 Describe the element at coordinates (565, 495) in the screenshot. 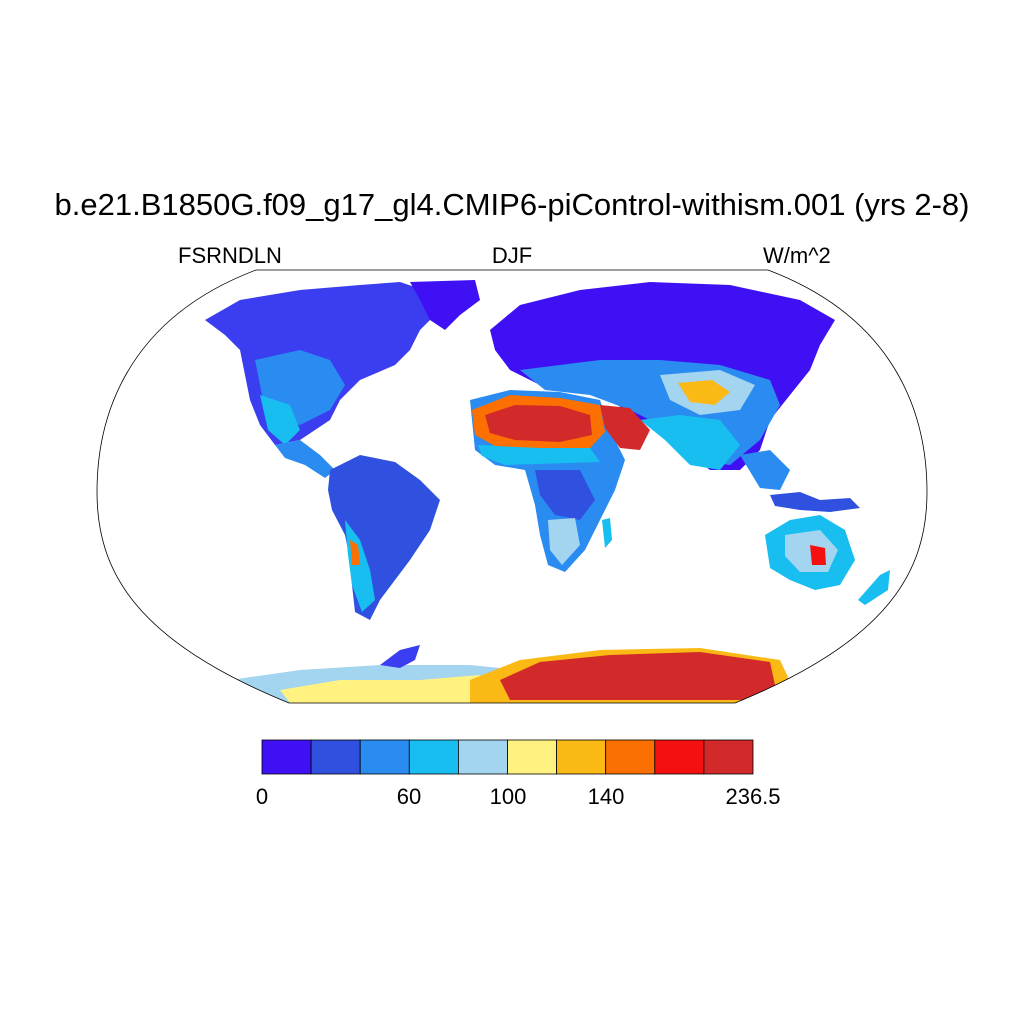

I see `central-africa` at that location.